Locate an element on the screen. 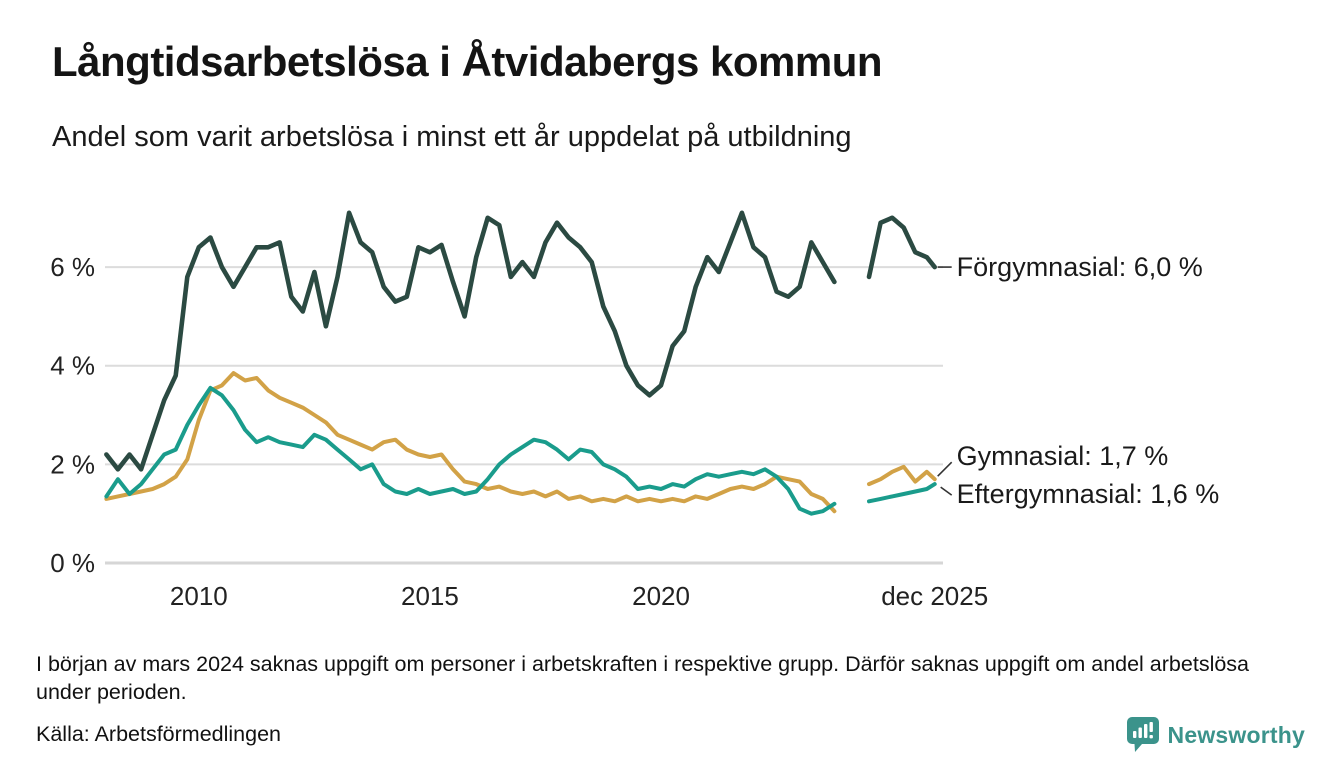  source-note: Källa: Arbetsförmedlingen is located at coordinates (159, 734).